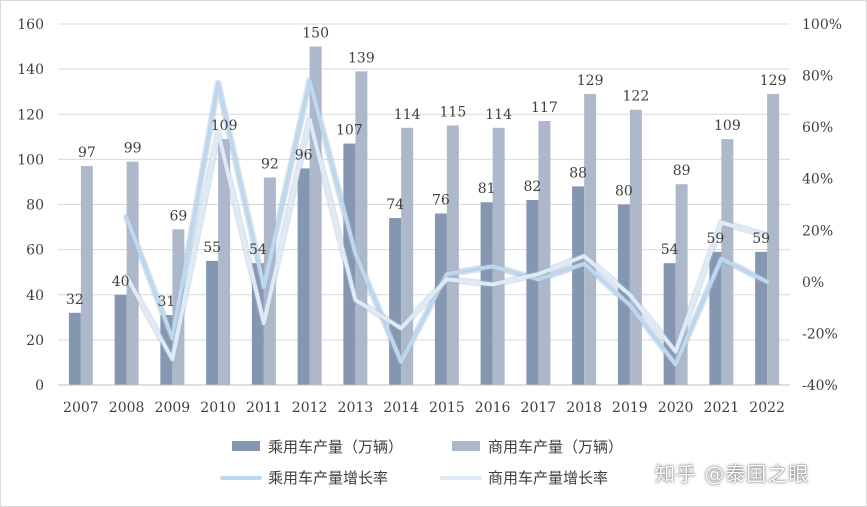 Image resolution: width=867 pixels, height=507 pixels. I want to click on legend: 乘用车产量（万辆） 商用车产量（万辆） 乘用车产量增长率 商用车产量增长率, so click(421, 462).